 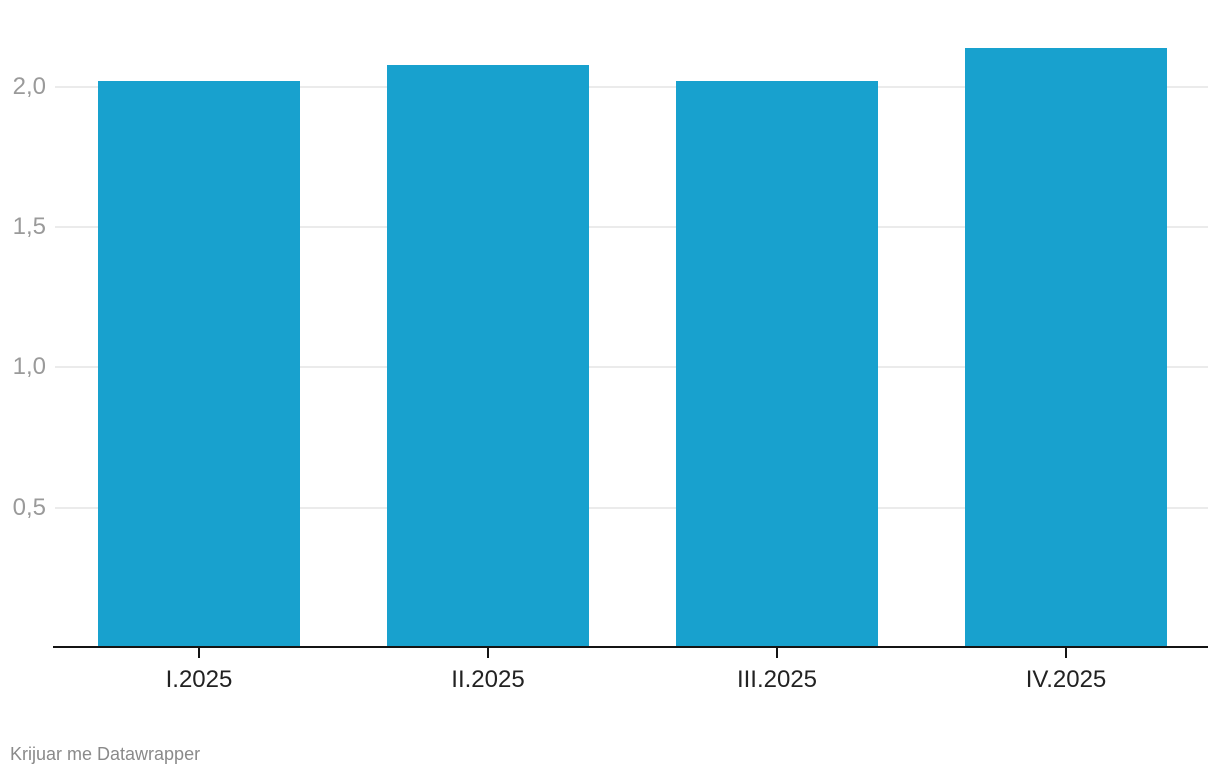 What do you see at coordinates (199, 364) in the screenshot?
I see `bar-I.2025` at bounding box center [199, 364].